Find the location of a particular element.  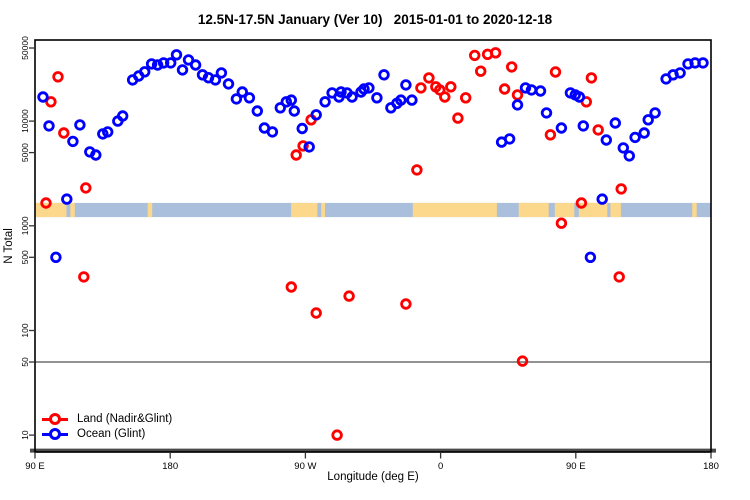

y-tick-label: 10000 is located at coordinates (25, 121).